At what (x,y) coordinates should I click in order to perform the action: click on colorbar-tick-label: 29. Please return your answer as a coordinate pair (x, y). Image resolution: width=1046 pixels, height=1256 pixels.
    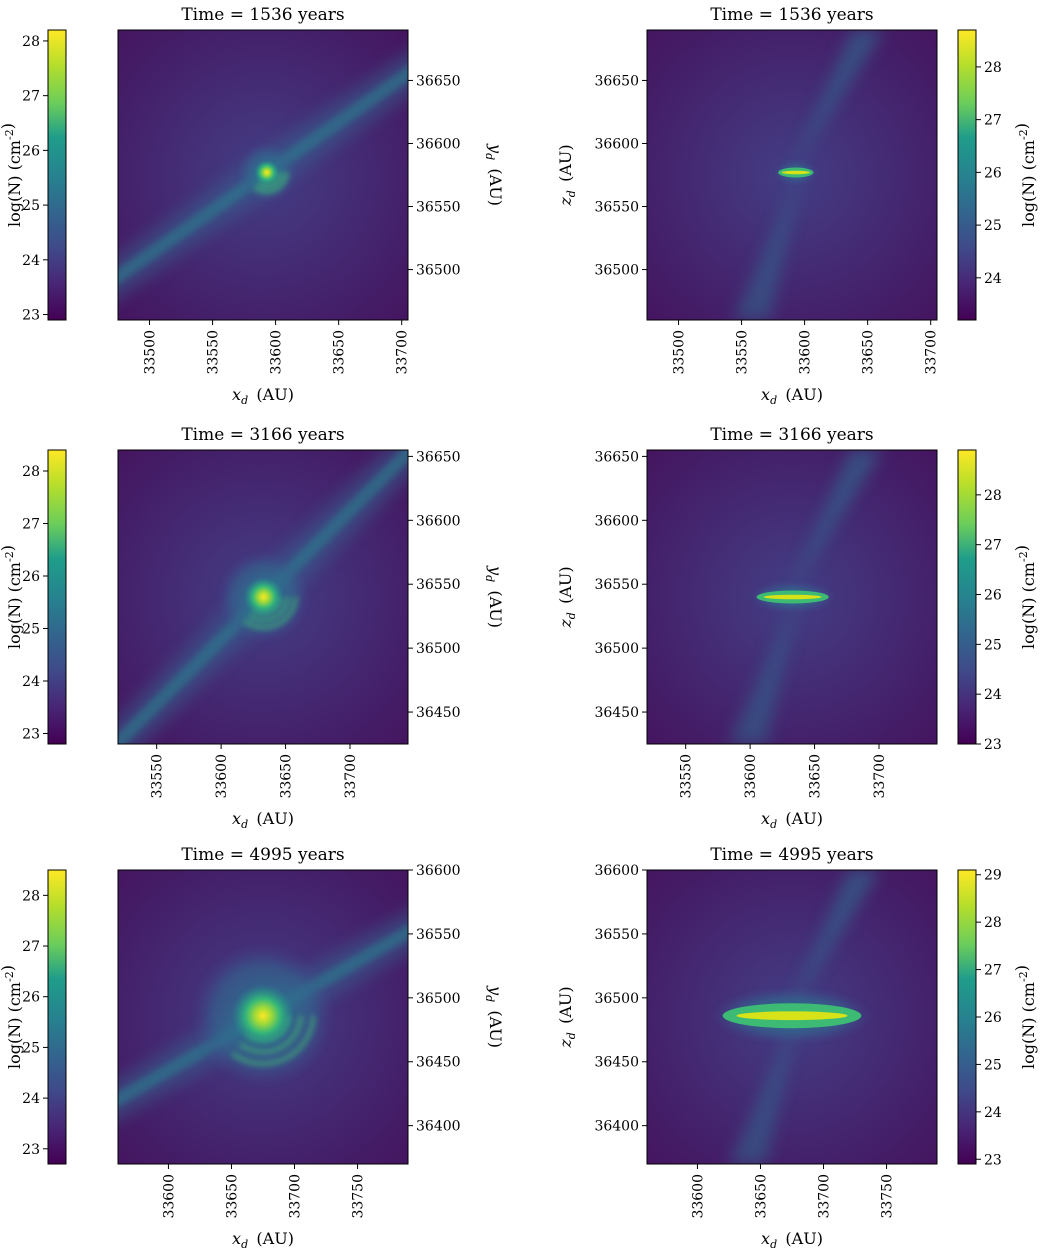
    Looking at the image, I should click on (993, 876).